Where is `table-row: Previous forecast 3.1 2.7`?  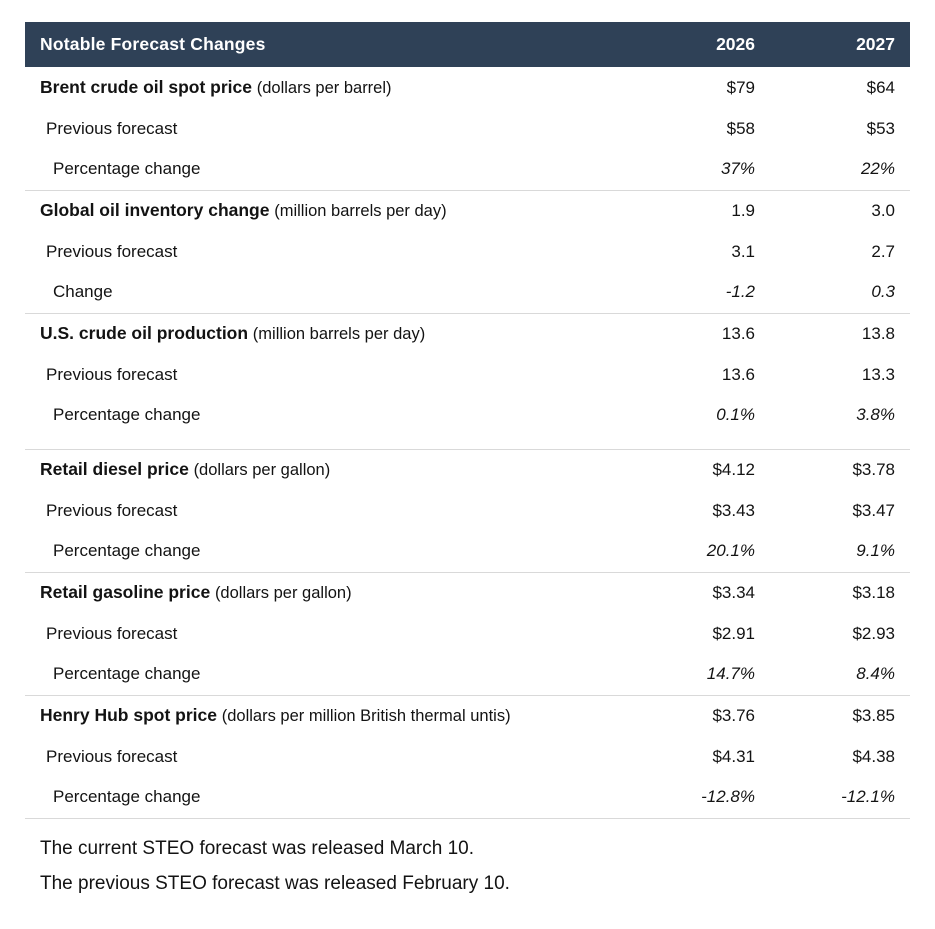 table-row: Previous forecast 3.1 2.7 is located at coordinates (467, 251).